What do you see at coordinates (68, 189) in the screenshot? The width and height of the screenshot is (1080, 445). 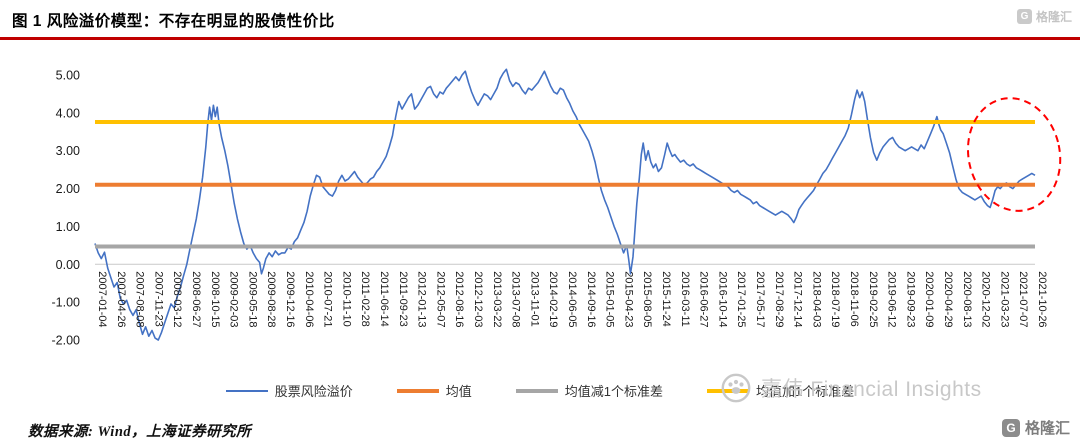 I see `y-tick-label: 2.00` at bounding box center [68, 189].